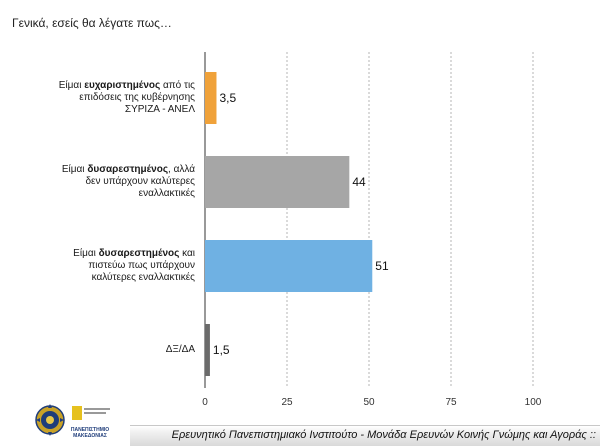 The height and width of the screenshot is (446, 600). Describe the element at coordinates (451, 402) in the screenshot. I see `x-tick-label: 75` at that location.